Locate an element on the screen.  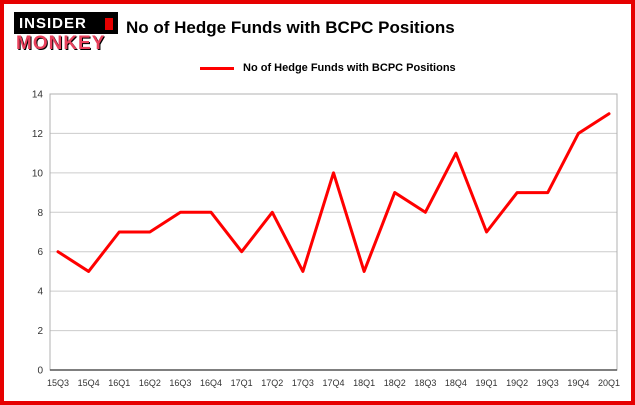
svg-text: 18Q3 is located at coordinates (425, 383).